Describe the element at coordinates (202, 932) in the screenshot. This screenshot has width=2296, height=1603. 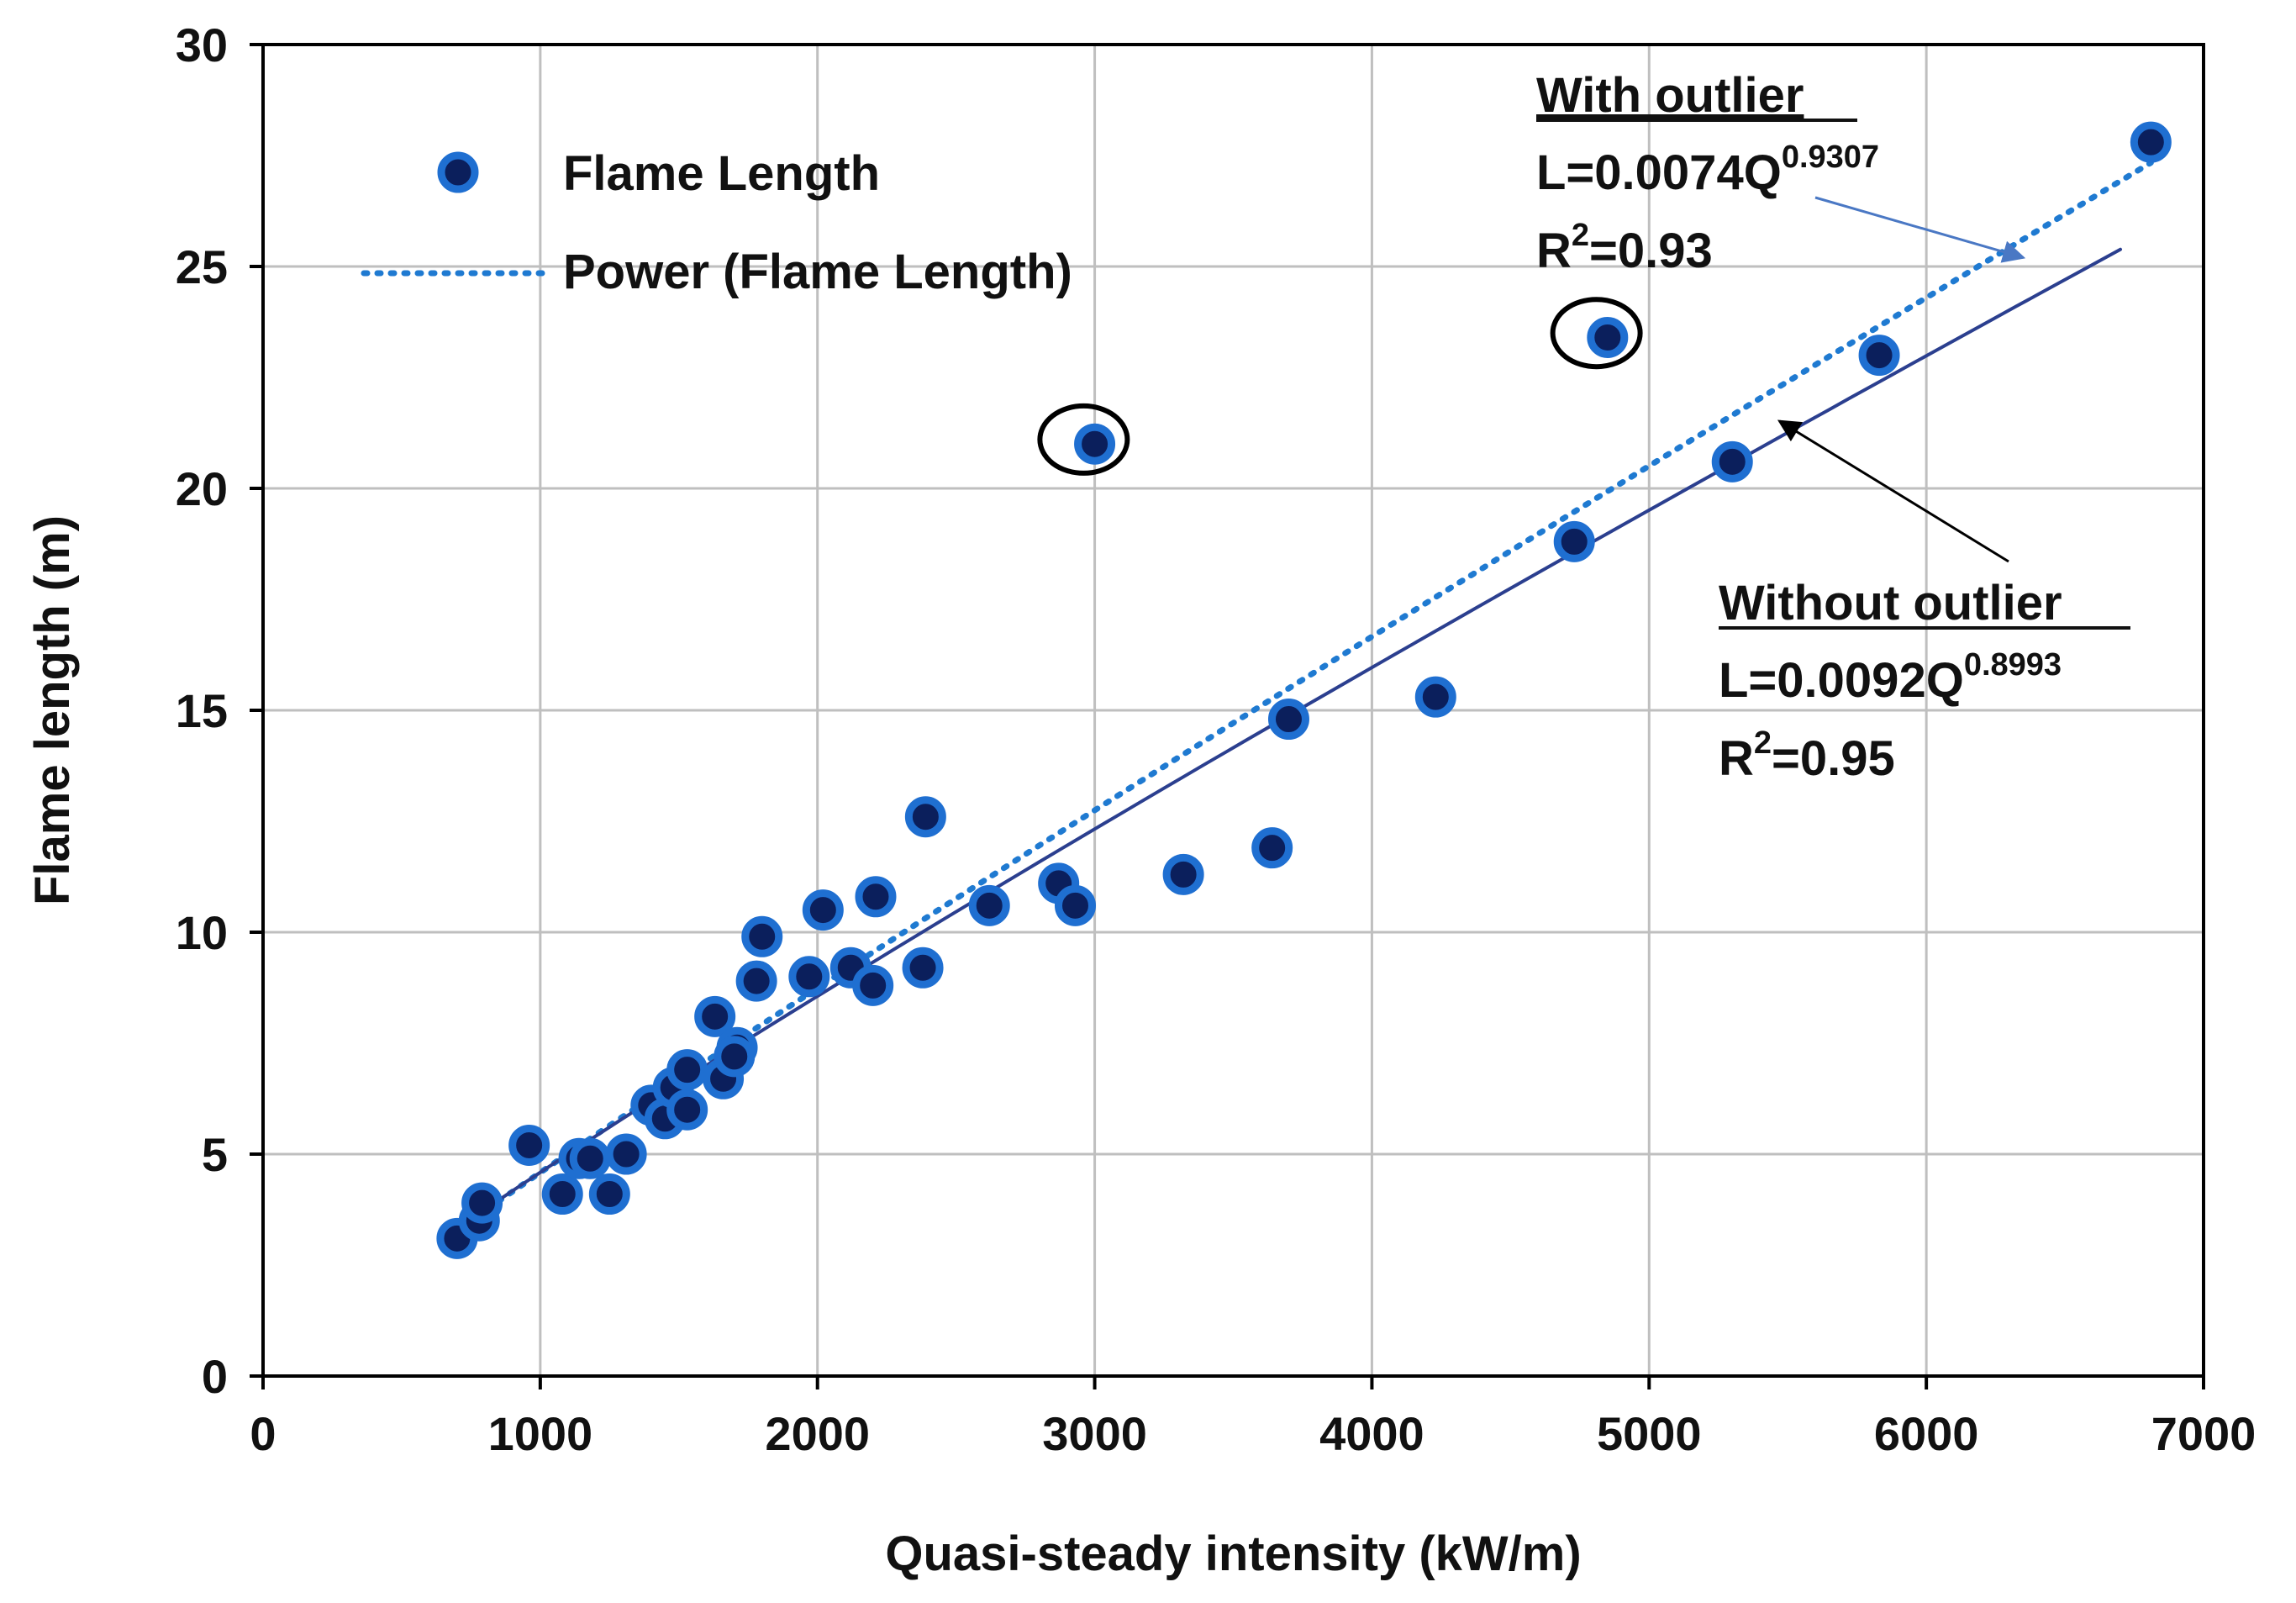
I see `y-tick-label: 10` at that location.